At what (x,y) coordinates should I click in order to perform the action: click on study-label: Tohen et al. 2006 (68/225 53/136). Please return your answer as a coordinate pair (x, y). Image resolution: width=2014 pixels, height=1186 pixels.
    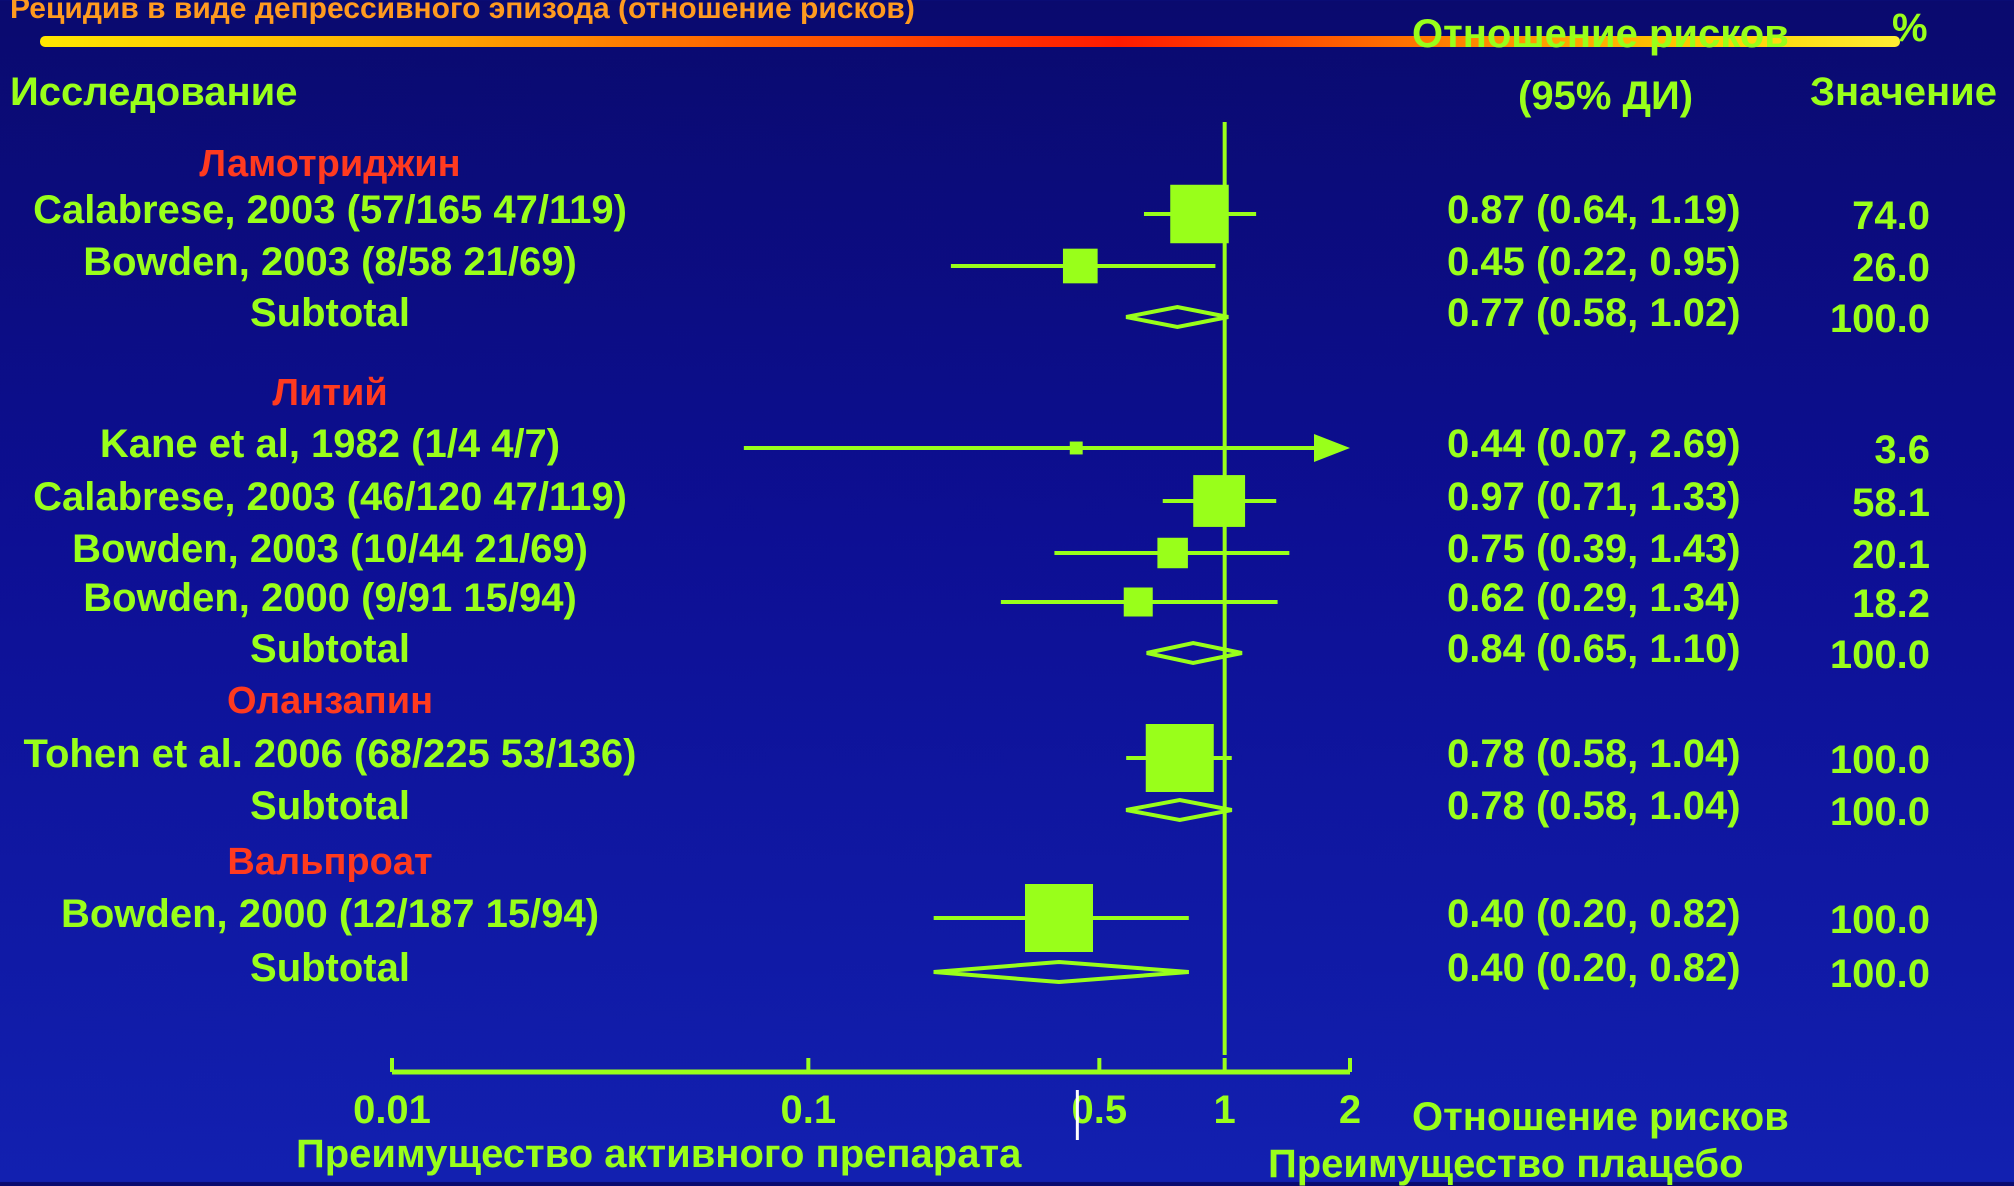
    Looking at the image, I should click on (330, 754).